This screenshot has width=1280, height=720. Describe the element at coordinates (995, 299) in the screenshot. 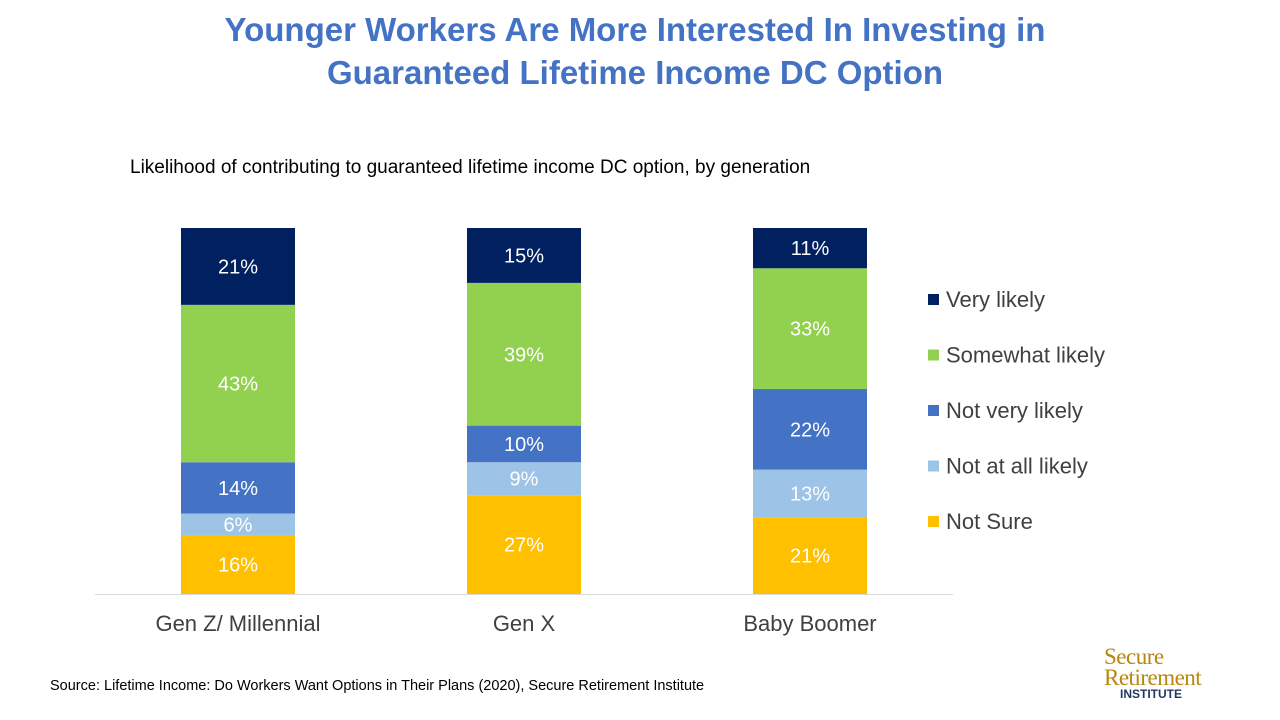

I see `legend-label-very-likely: Very likely` at that location.